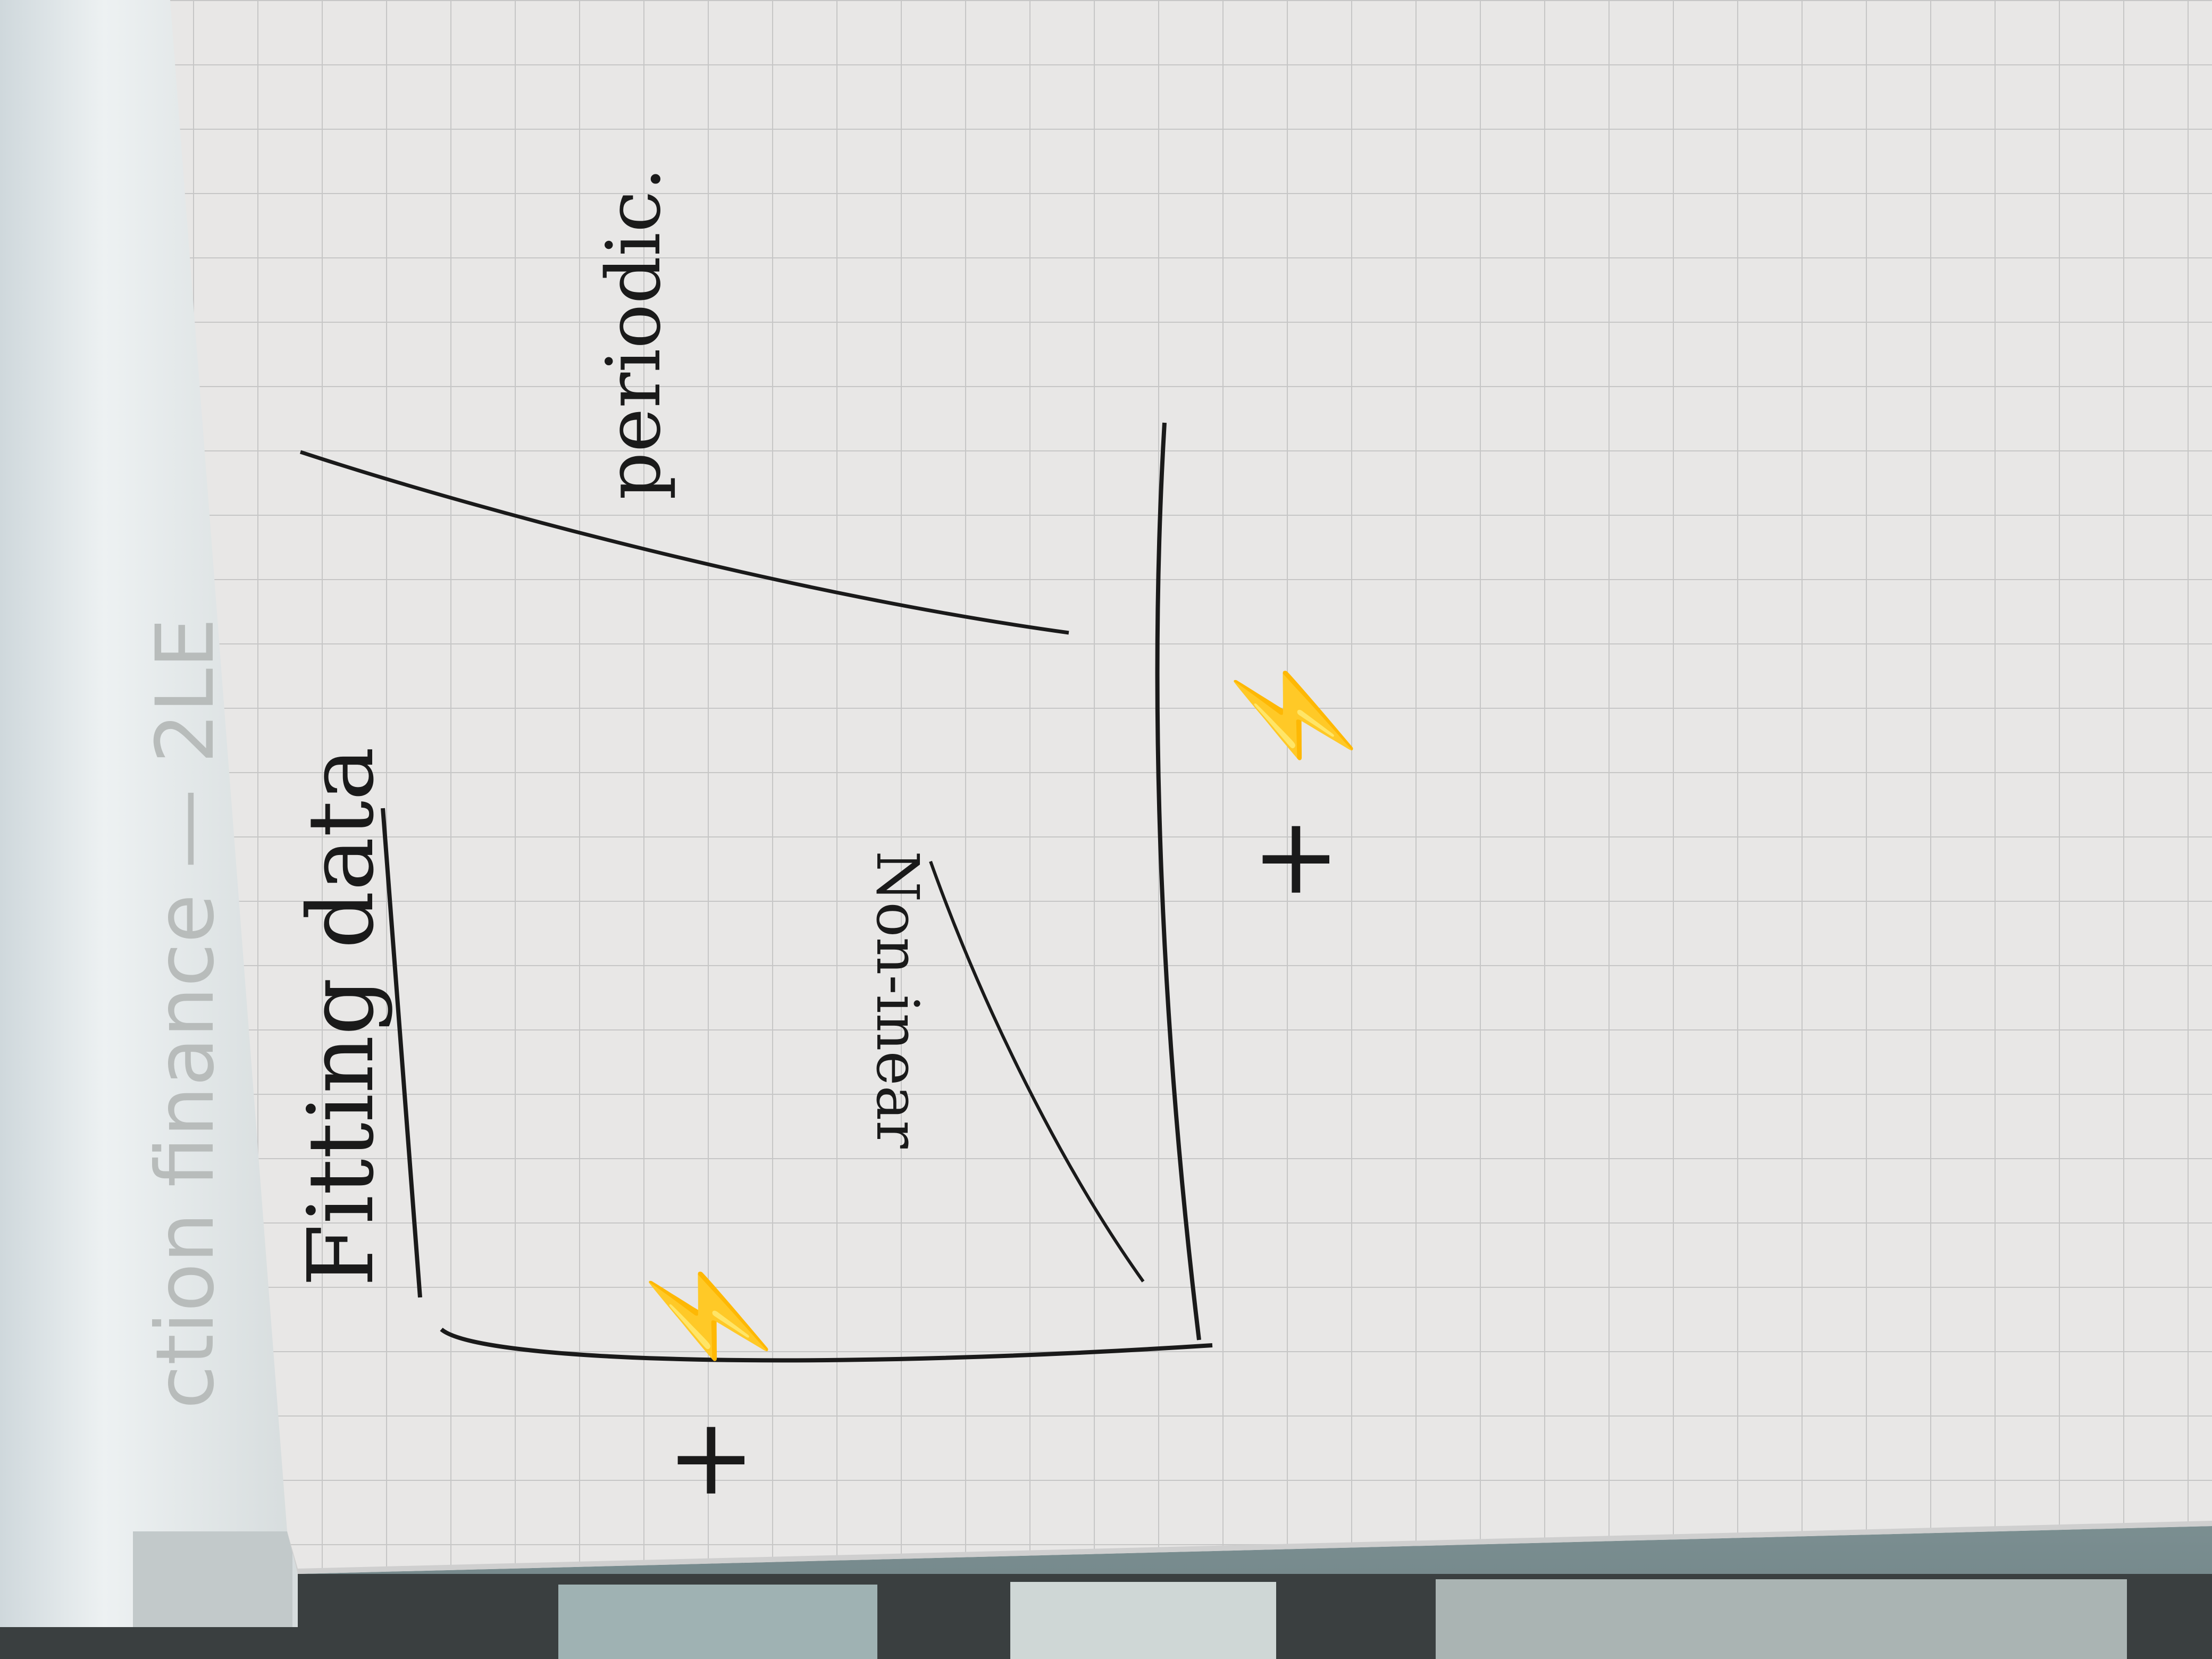 The image size is (2212, 1659). I want to click on x-axis, so click(826, 1345).